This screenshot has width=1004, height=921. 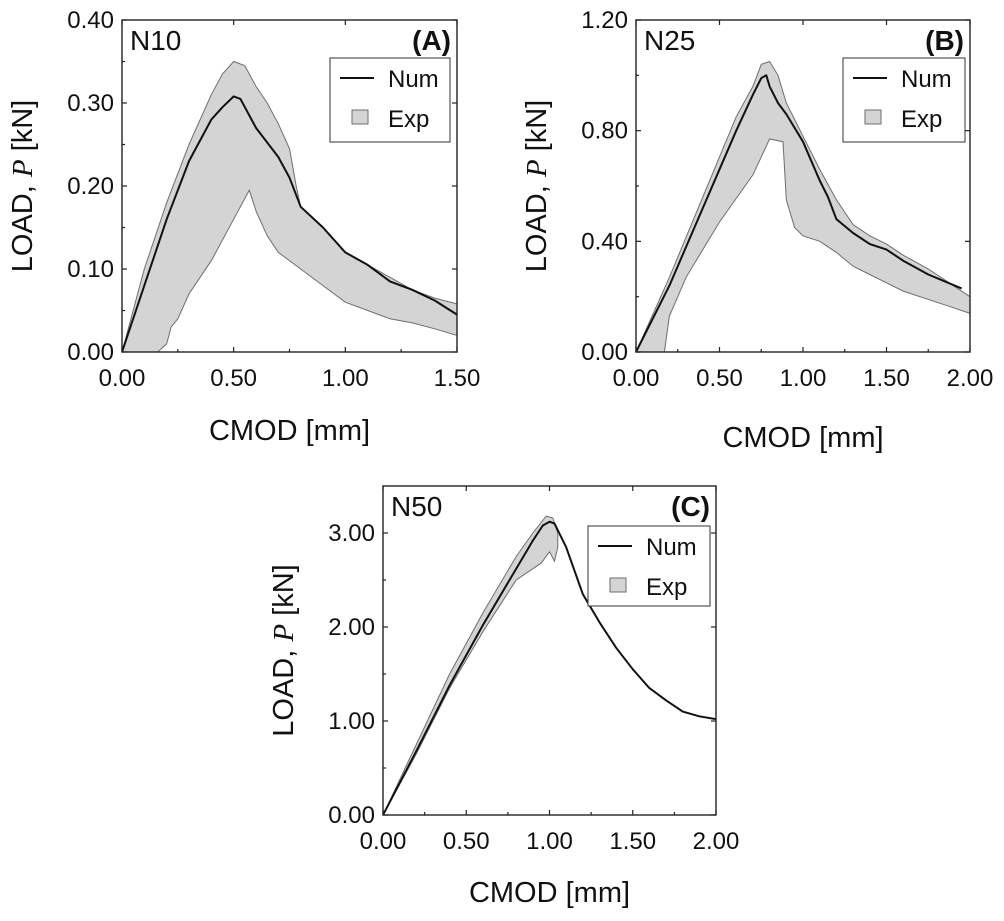 What do you see at coordinates (351, 627) in the screenshot?
I see `y-tick-label: 2.00` at bounding box center [351, 627].